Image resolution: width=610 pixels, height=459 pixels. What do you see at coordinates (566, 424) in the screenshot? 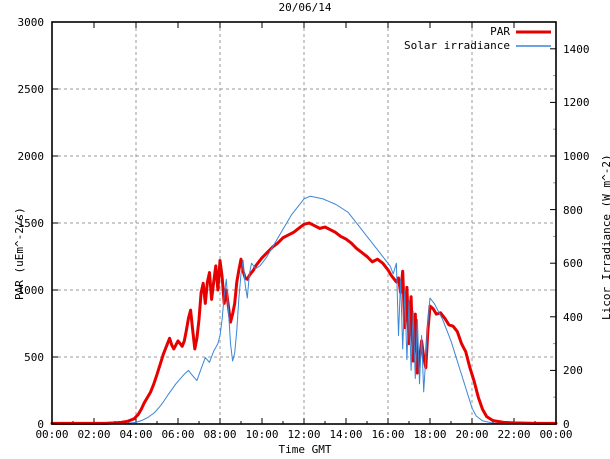
I see `y-tick-right-0: 0` at bounding box center [566, 424].